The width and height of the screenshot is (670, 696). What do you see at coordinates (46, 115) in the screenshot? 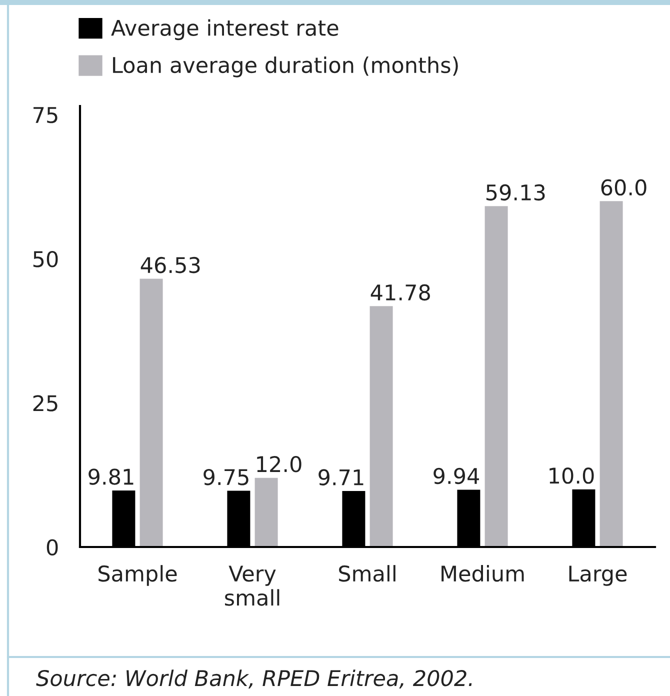
I see `y-tick-label: 75` at bounding box center [46, 115].